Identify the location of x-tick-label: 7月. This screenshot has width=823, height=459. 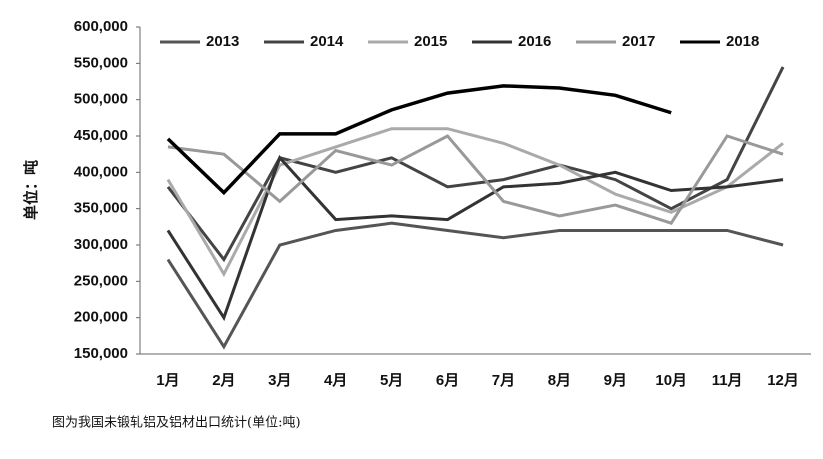
(503, 380).